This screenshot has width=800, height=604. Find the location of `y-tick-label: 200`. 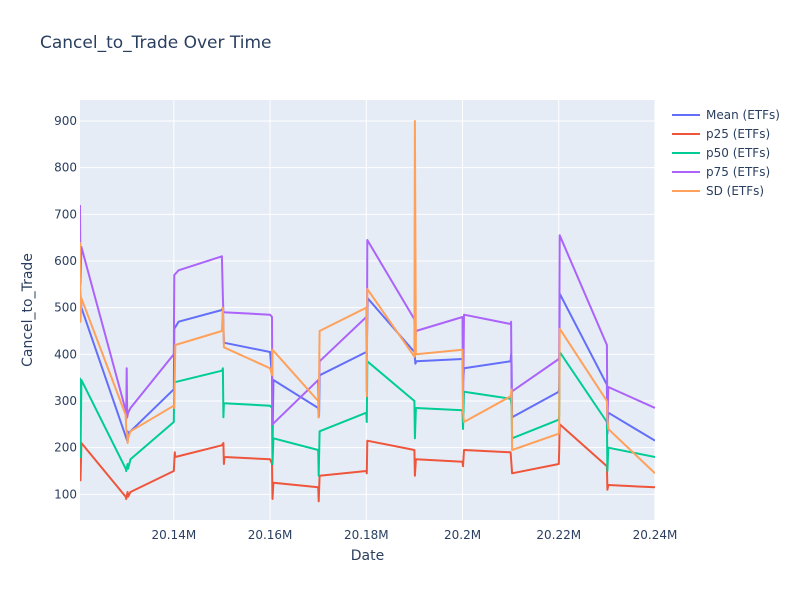

y-tick-label: 200 is located at coordinates (65, 448).